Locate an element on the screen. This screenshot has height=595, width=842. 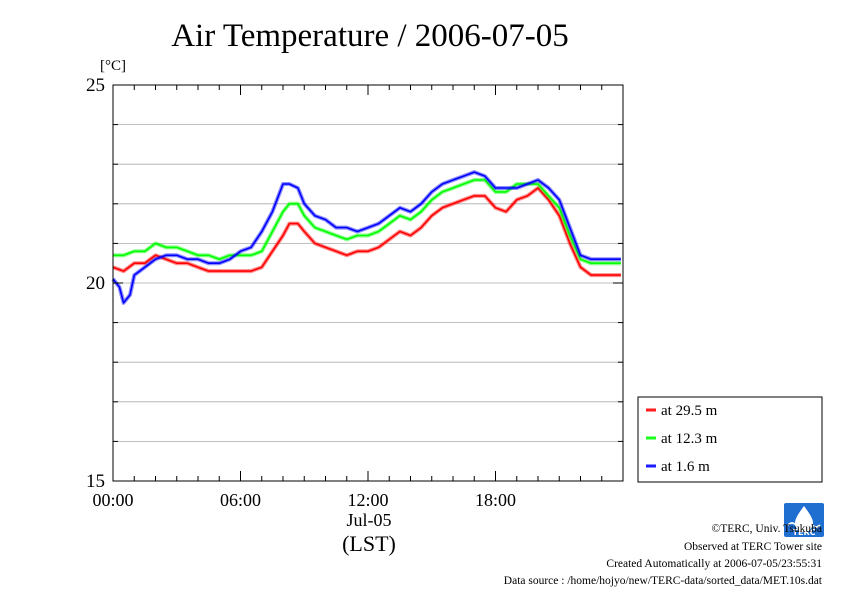
legend-box is located at coordinates (730, 439).